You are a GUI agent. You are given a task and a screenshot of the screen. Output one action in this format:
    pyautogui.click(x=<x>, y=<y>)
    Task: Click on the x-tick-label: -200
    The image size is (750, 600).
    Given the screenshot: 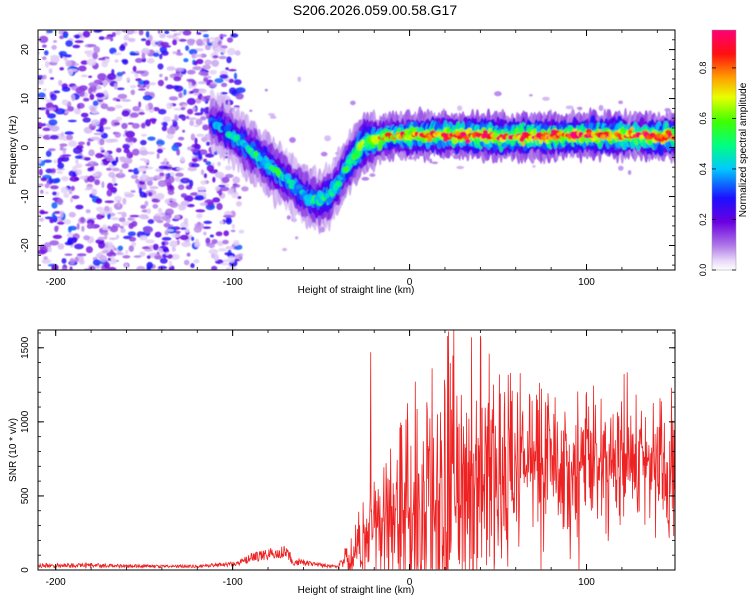 What is the action you would take?
    pyautogui.click(x=56, y=282)
    